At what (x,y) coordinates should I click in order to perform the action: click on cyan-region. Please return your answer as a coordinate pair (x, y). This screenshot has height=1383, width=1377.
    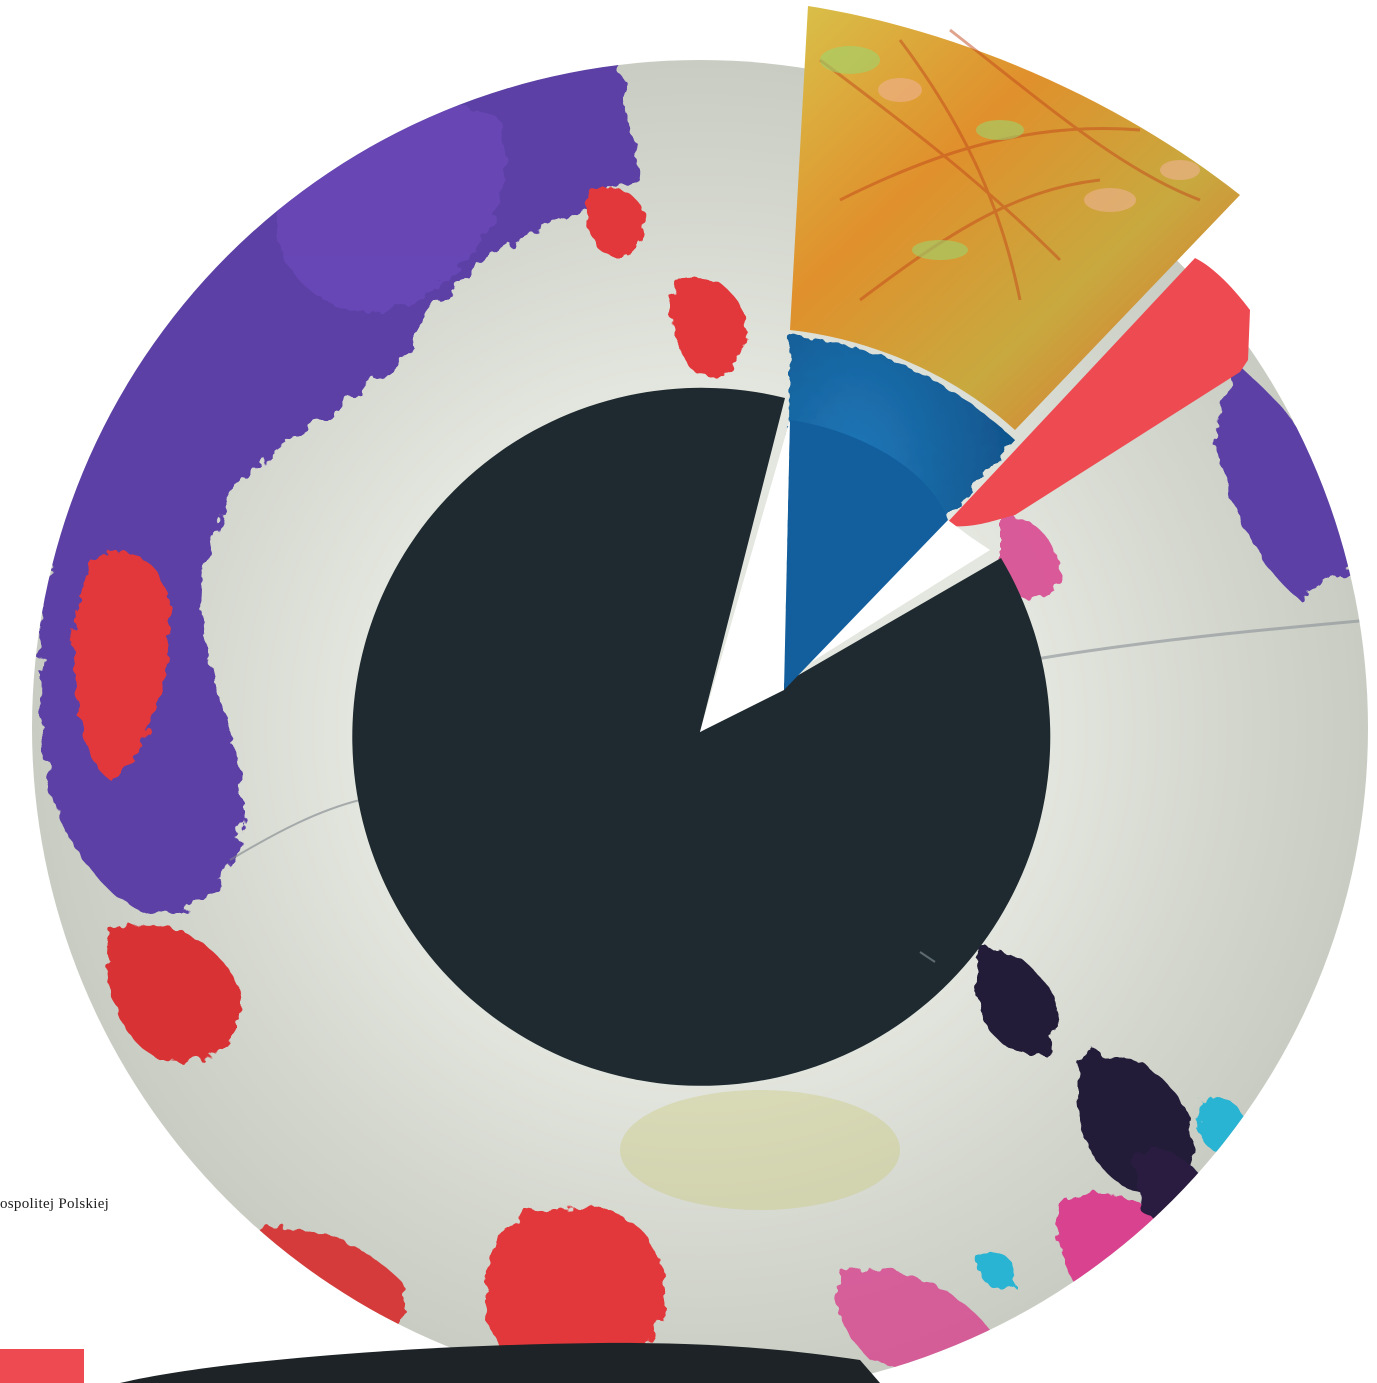
    Looking at the image, I should click on (995, 1270).